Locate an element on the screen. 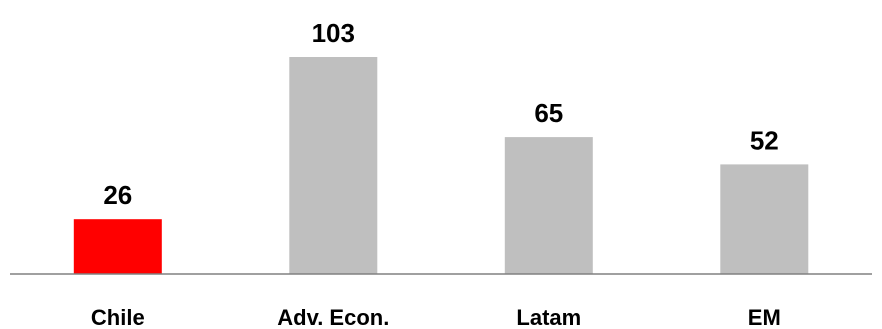 This screenshot has width=882, height=329. data-label-em: 52 is located at coordinates (764, 140).